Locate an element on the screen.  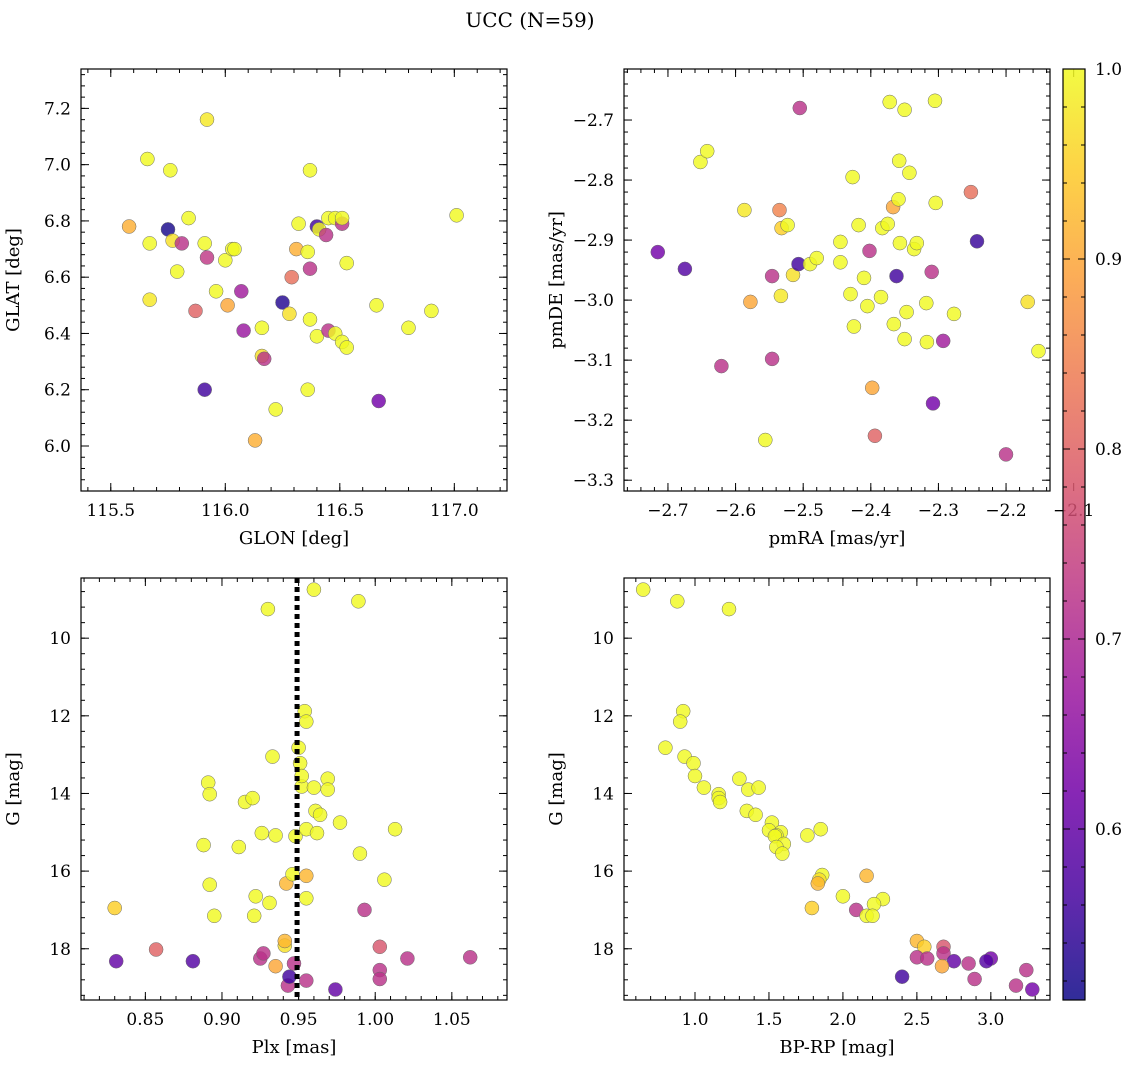
y-tick-label: 7.2 is located at coordinates (57, 109).